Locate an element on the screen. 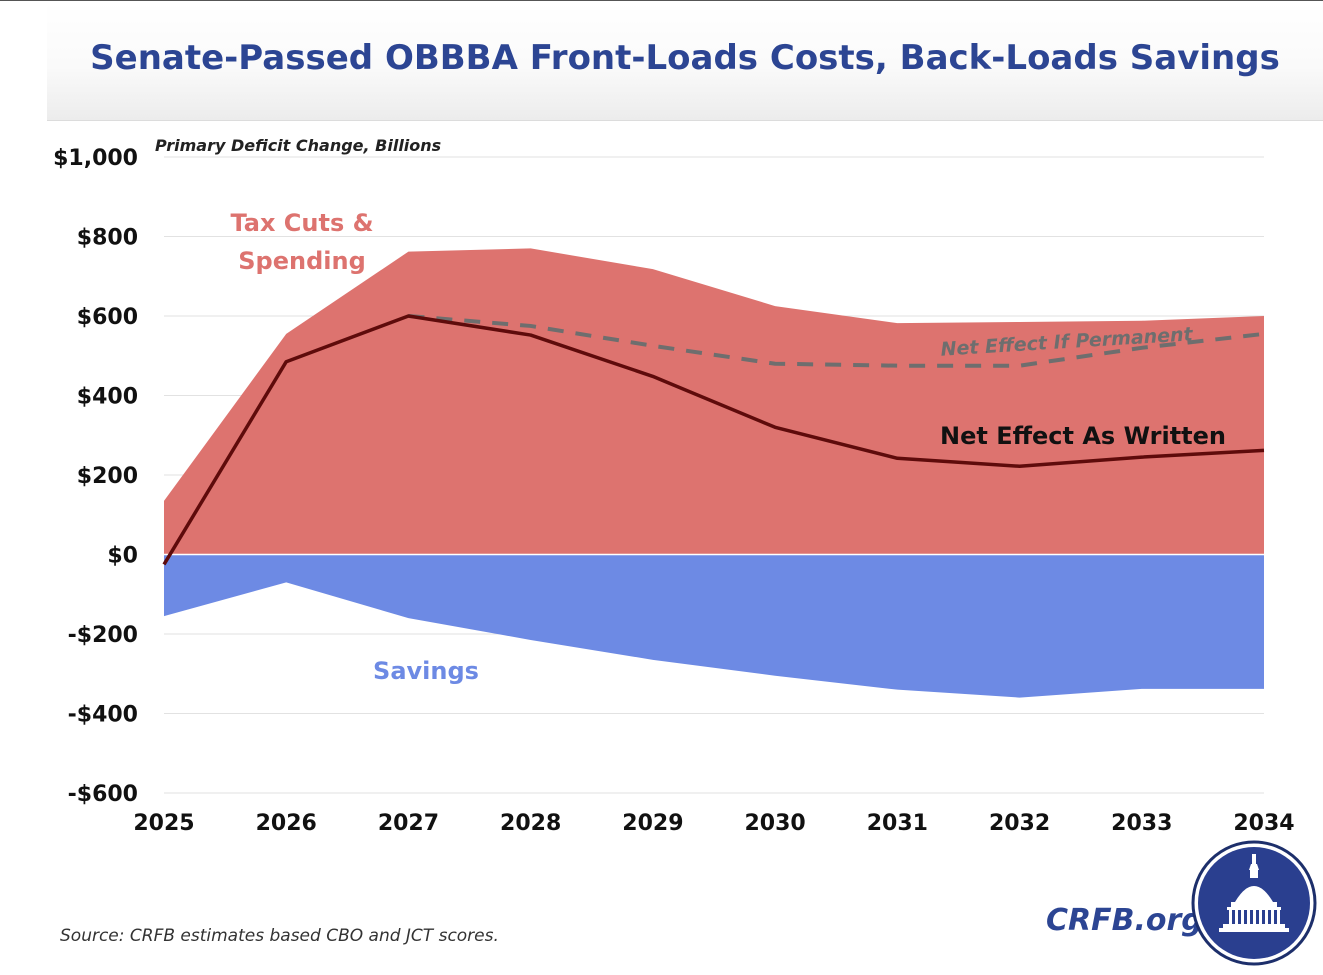 The width and height of the screenshot is (1323, 975). y-tick-label: $800 is located at coordinates (107, 238).